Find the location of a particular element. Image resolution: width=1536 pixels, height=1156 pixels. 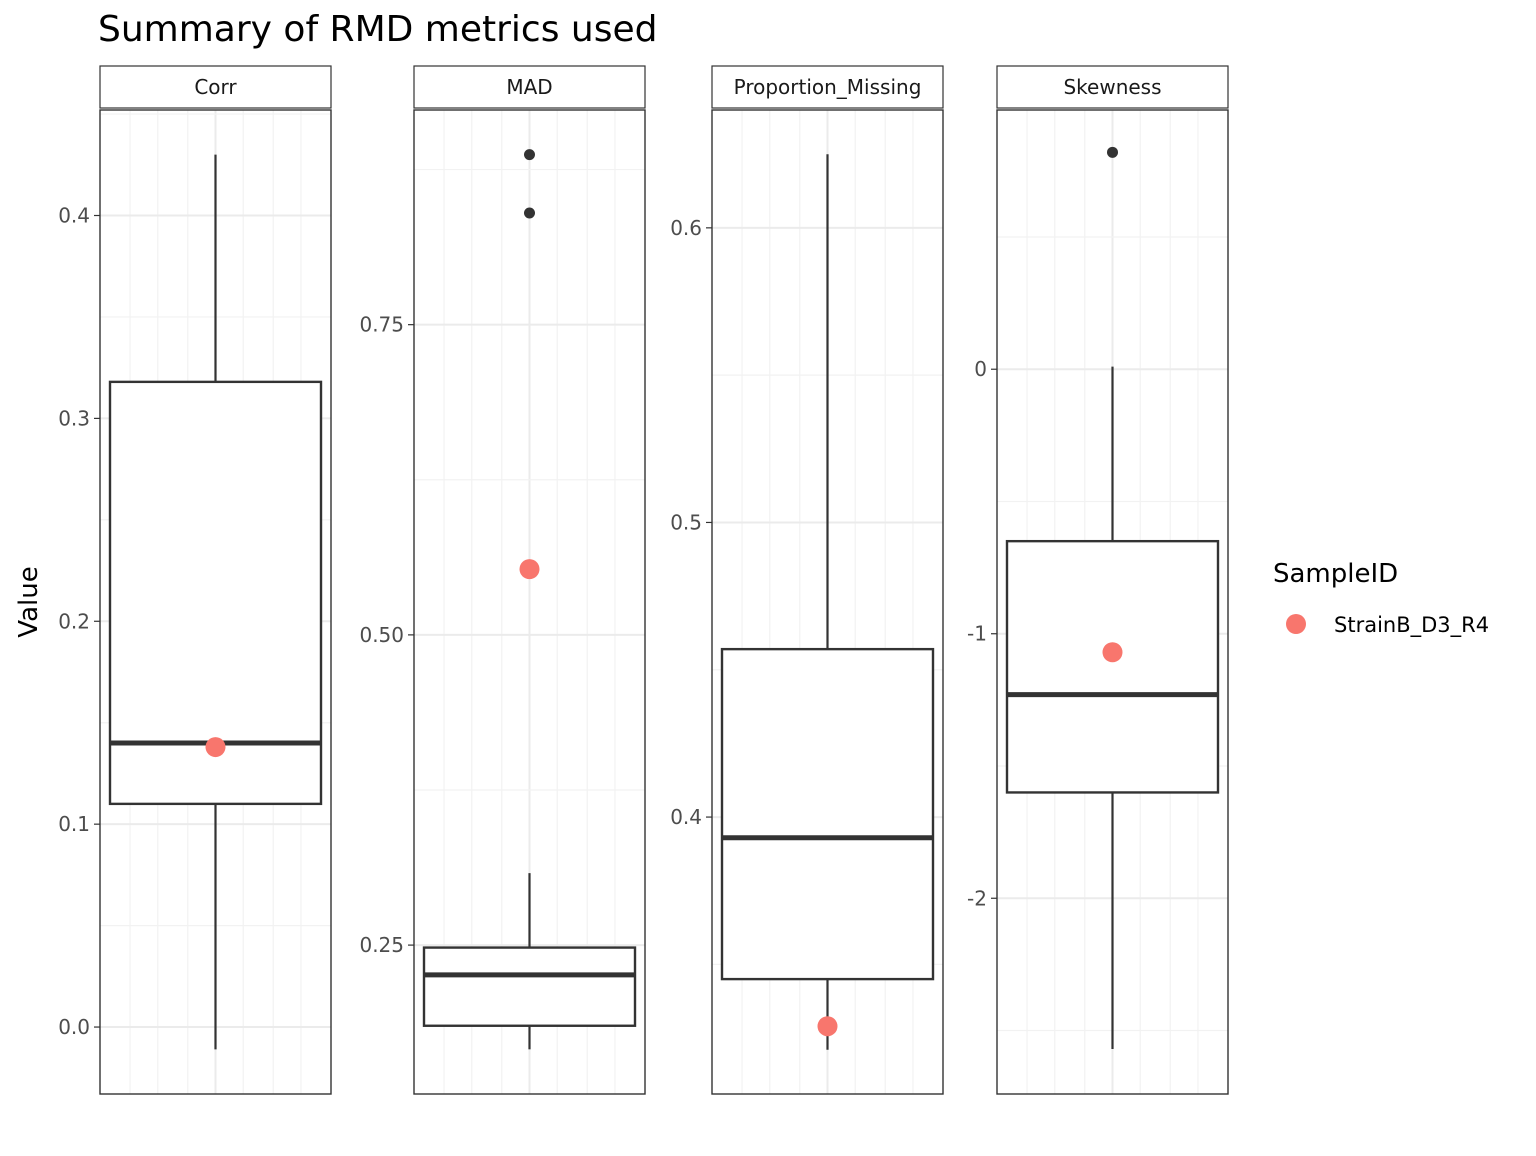

y-tick-label: 0.0 is located at coordinates (74, 1027).